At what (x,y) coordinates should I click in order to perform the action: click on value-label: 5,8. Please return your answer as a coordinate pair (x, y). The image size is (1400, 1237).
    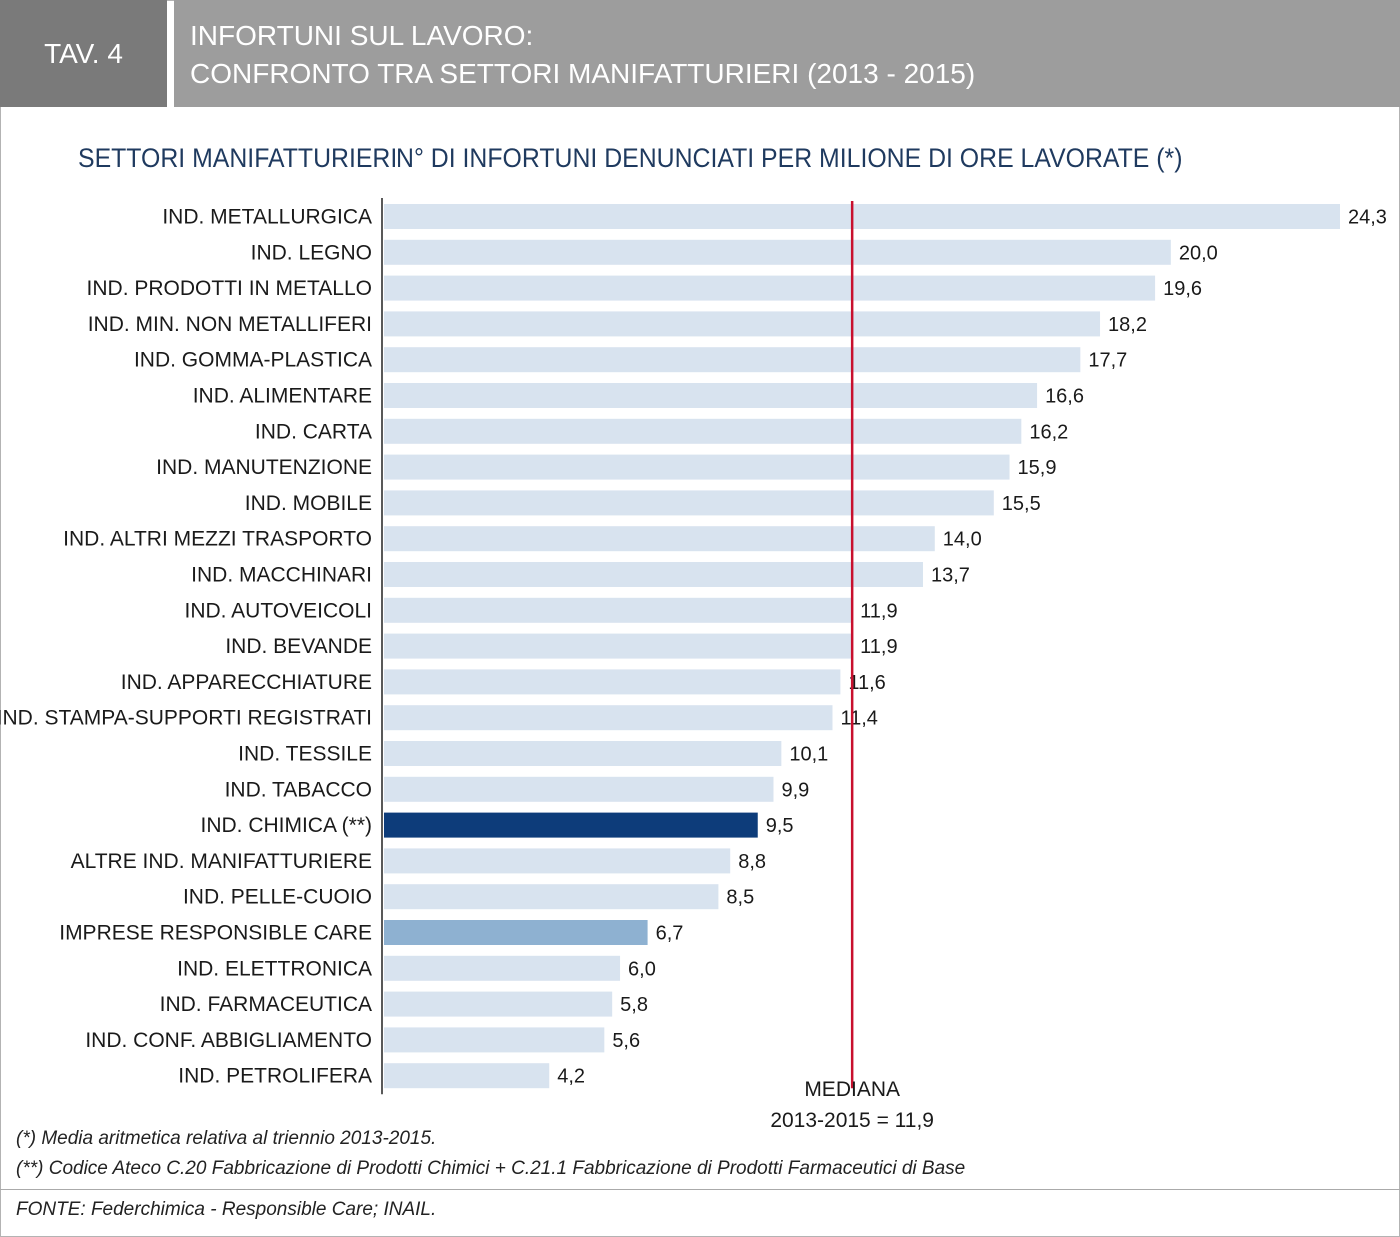
    Looking at the image, I should click on (634, 1005).